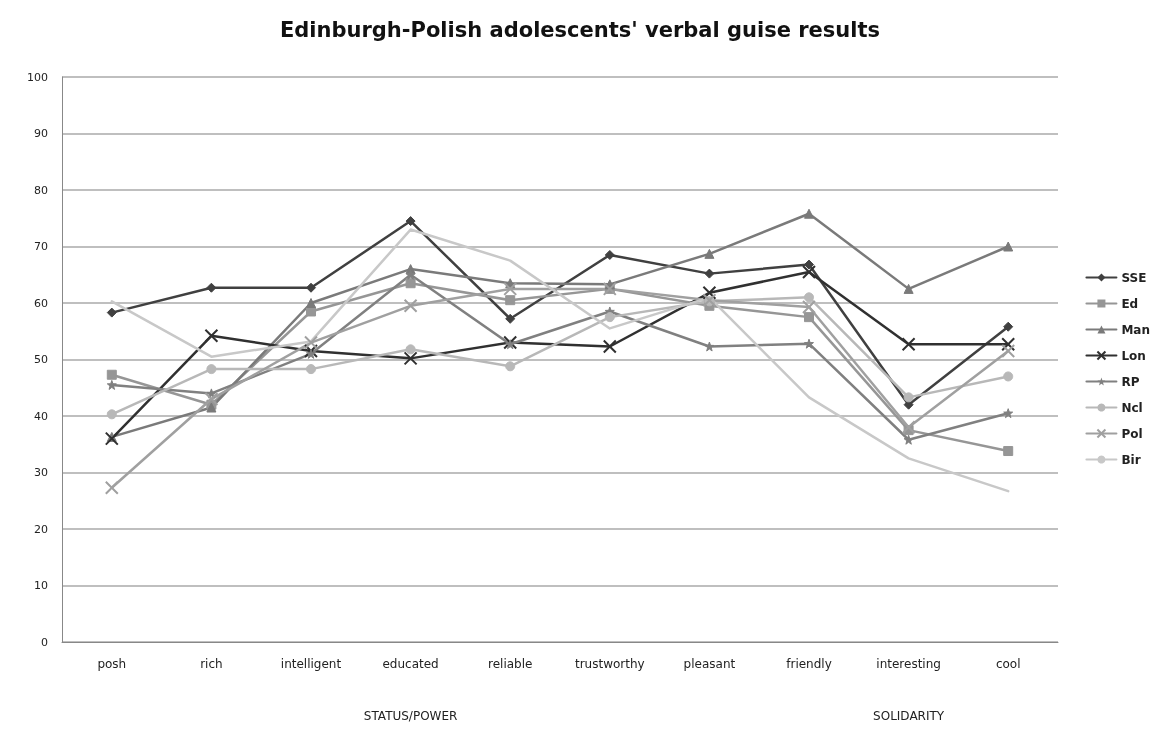 Image resolution: width=1160 pixels, height=737 pixels. Describe the element at coordinates (1132, 433) in the screenshot. I see `legend-label: Pol` at that location.